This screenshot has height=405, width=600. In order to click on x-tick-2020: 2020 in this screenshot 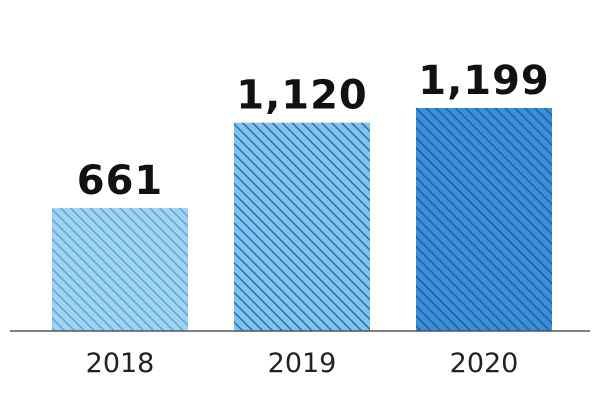, I will do `click(484, 363)`.